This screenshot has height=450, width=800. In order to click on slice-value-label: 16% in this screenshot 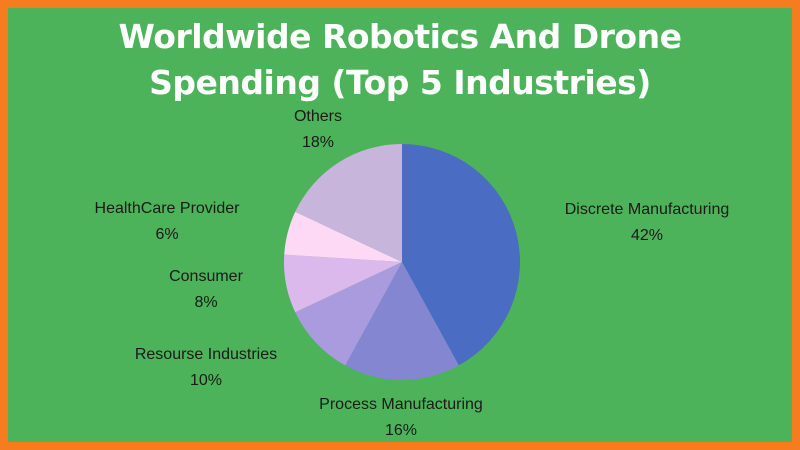, I will do `click(401, 430)`.